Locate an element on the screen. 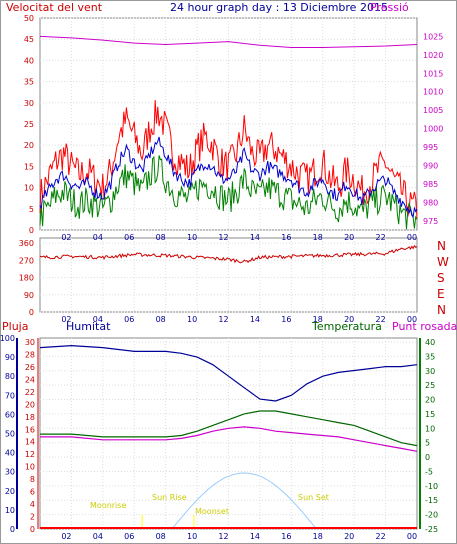 This screenshot has width=457, height=544. pressure-y-tick: 985 is located at coordinates (430, 184).